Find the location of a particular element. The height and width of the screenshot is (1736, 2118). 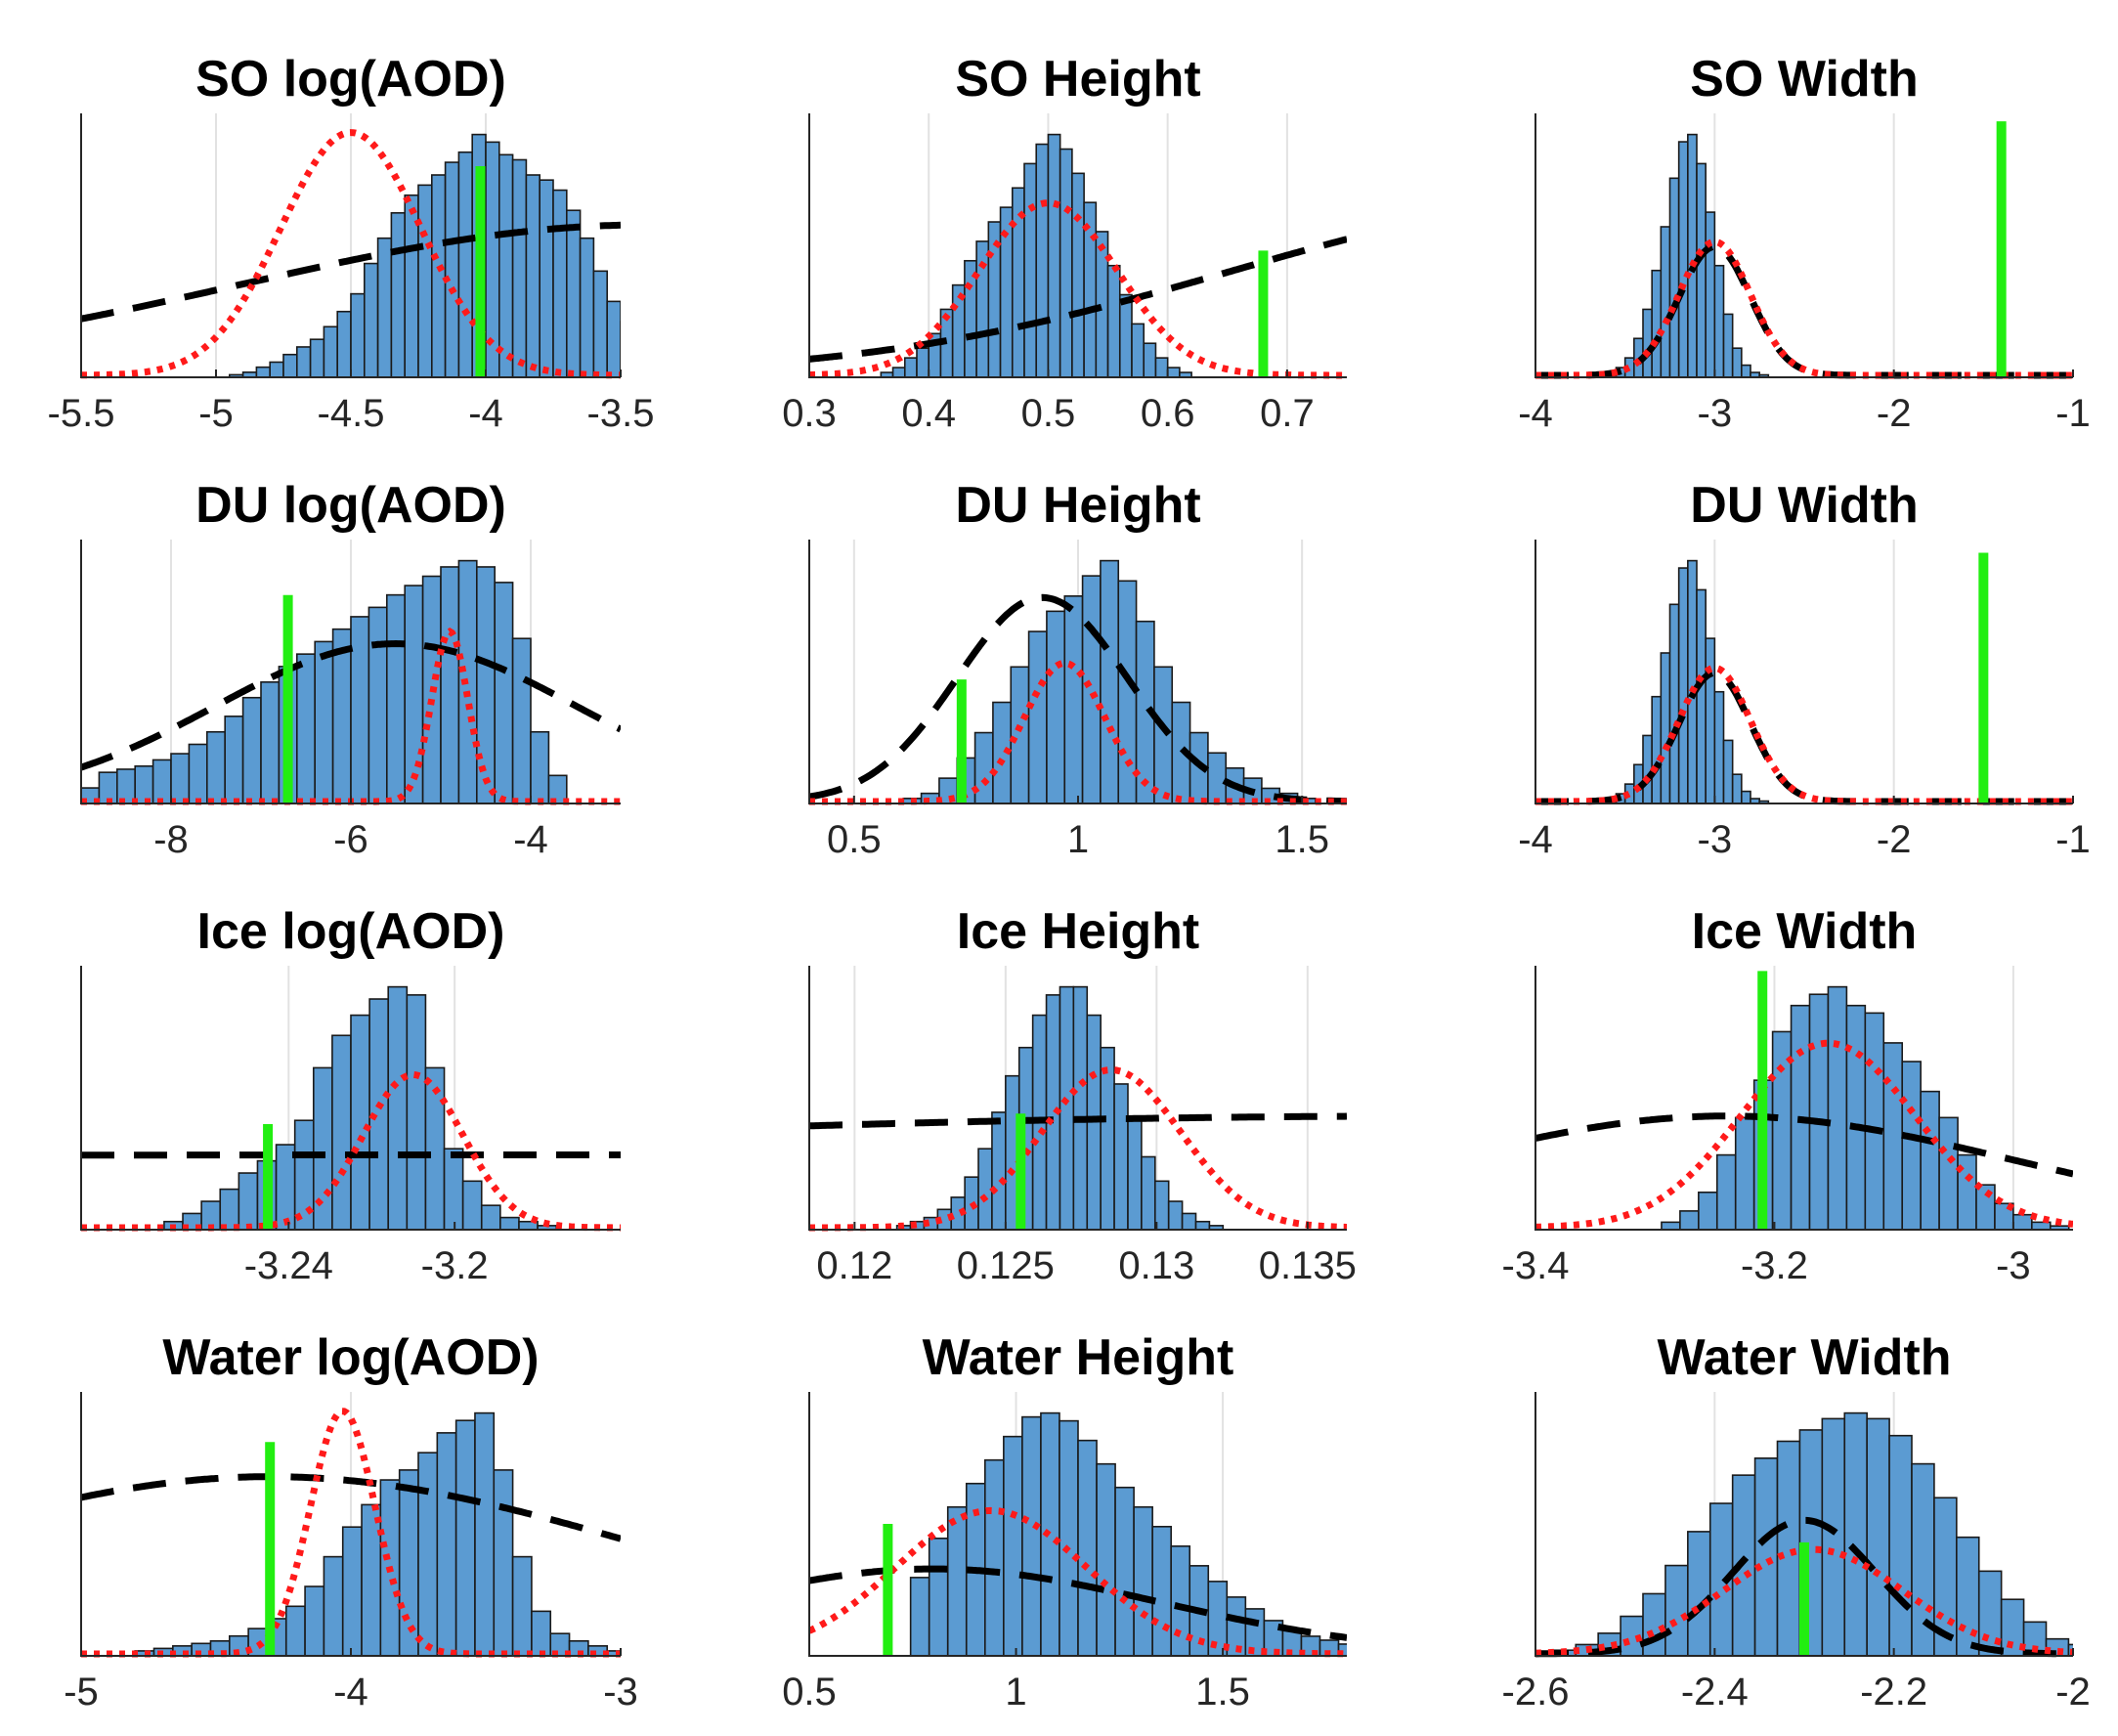

panel-water-width: -2.6 -2.4 -2.2 -2 Water Width is located at coordinates (1797, 1521).